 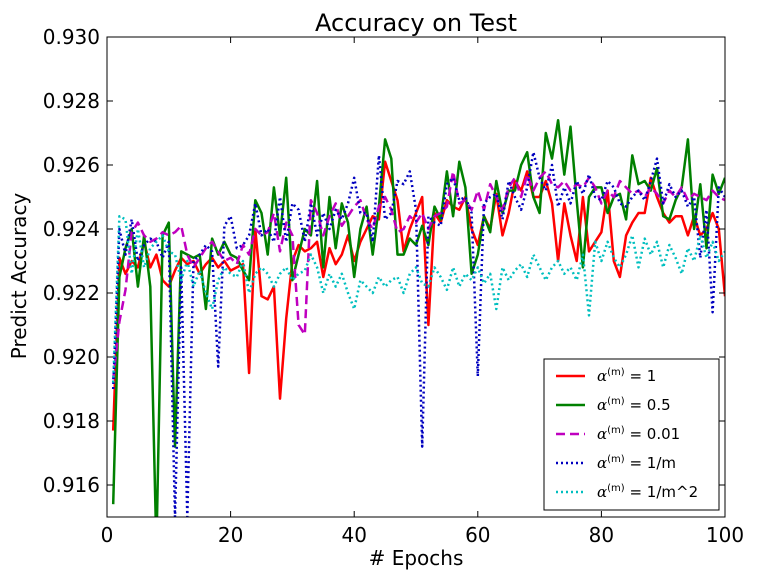 I want to click on x-tick-label: 20, so click(x=230, y=535).